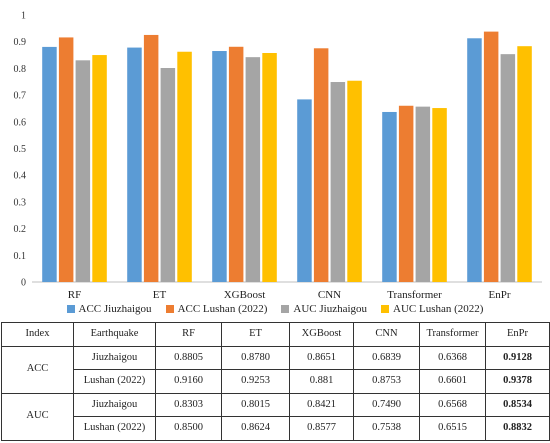 This screenshot has width=550, height=443. What do you see at coordinates (329, 295) in the screenshot?
I see `x-tick-label: CNN` at bounding box center [329, 295].